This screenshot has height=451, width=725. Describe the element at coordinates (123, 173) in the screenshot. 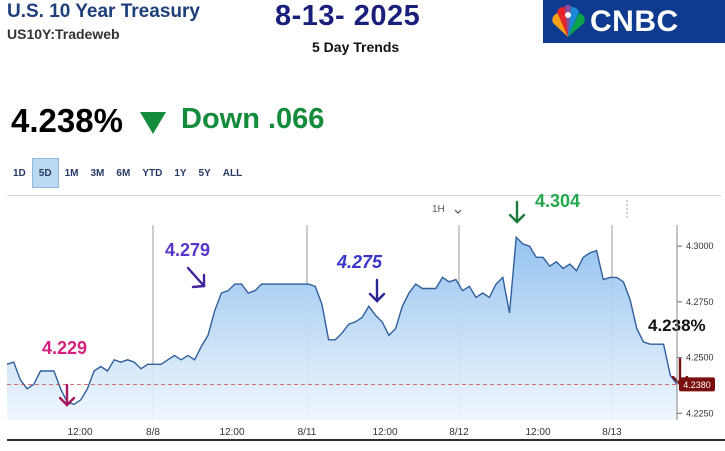

I see `range-6m: 6M` at that location.